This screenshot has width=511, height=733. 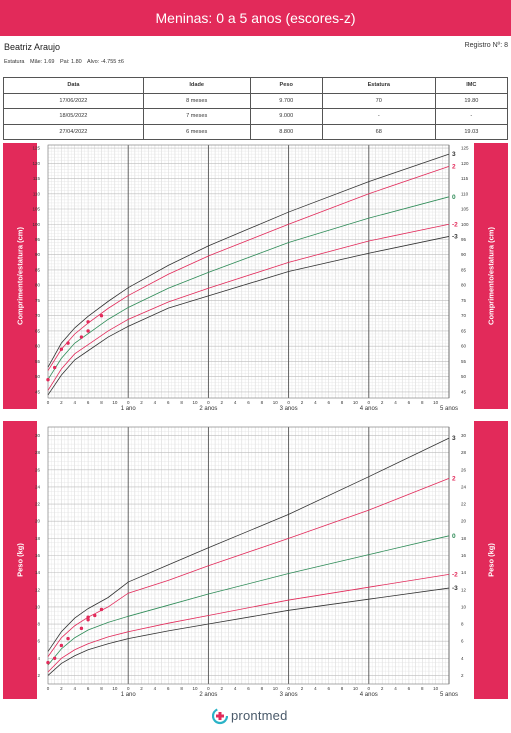 I want to click on prontmed-logo: prontmed, so click(x=257, y=717).